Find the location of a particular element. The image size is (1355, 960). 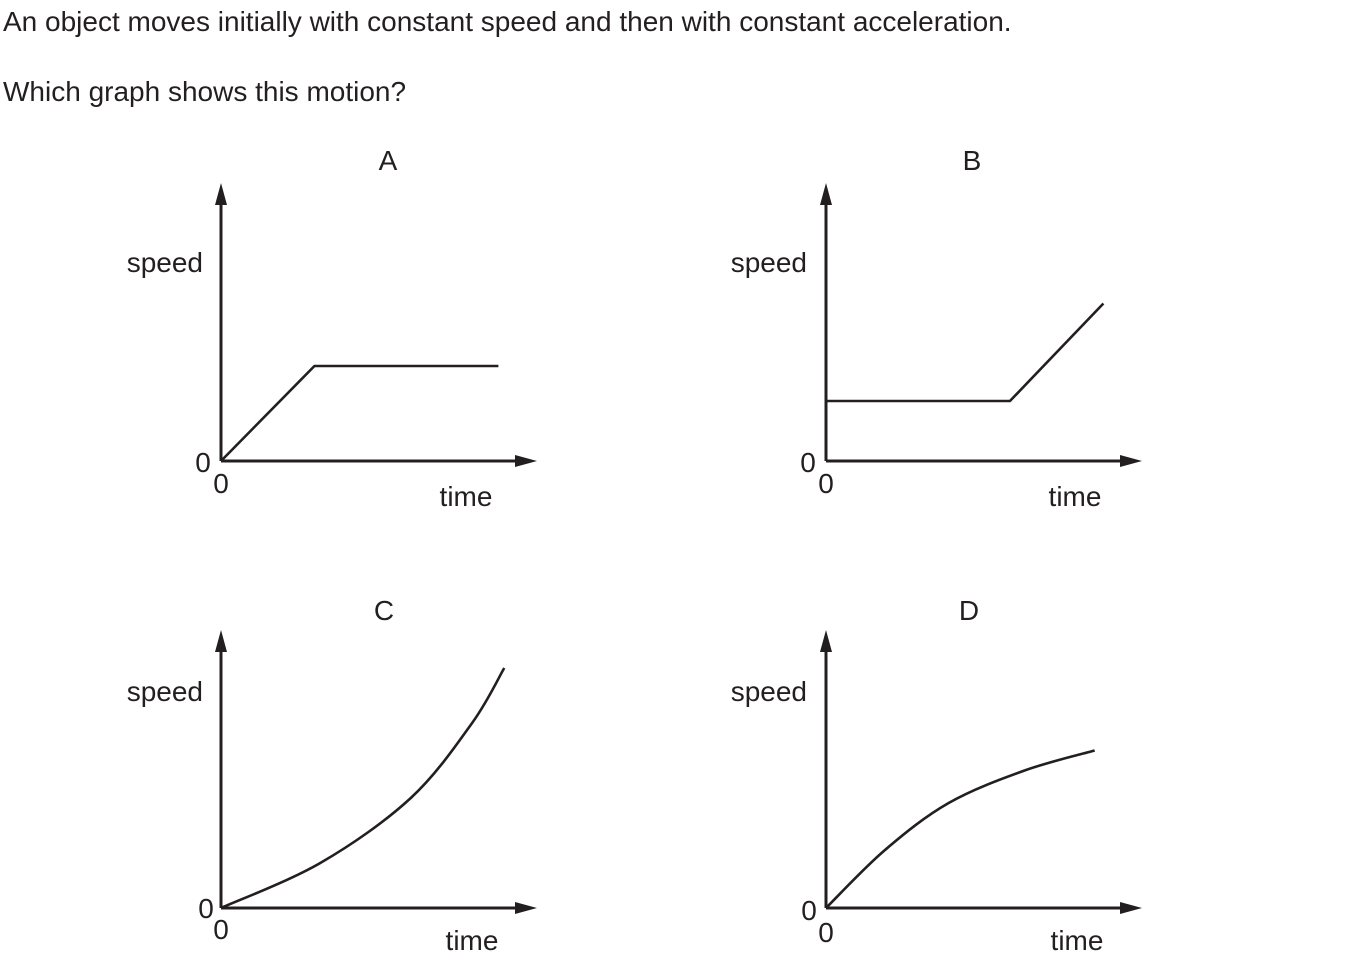

question-prompt: Which graph shows this motion? is located at coordinates (205, 91).